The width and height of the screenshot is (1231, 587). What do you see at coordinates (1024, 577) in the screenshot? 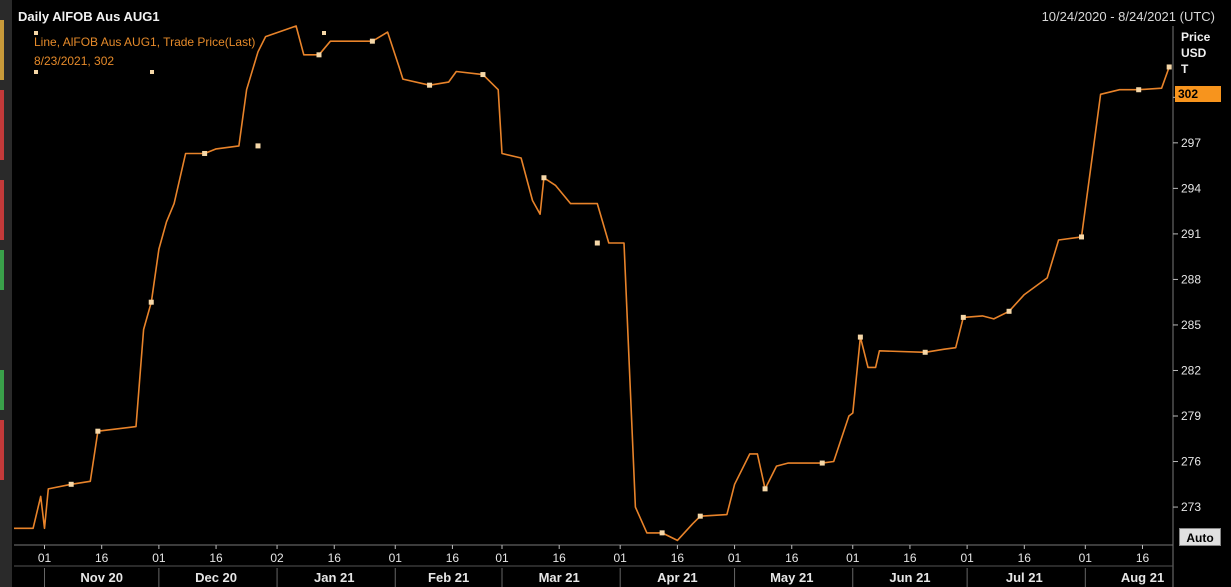
I see `x-month-label: Jul 21` at bounding box center [1024, 577].